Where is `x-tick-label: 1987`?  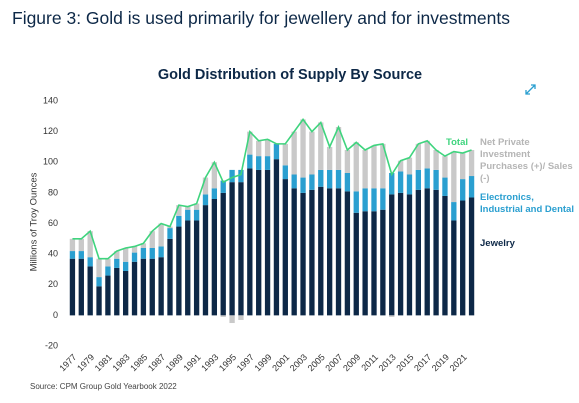
x-tick-label: 1987 is located at coordinates (156, 362).